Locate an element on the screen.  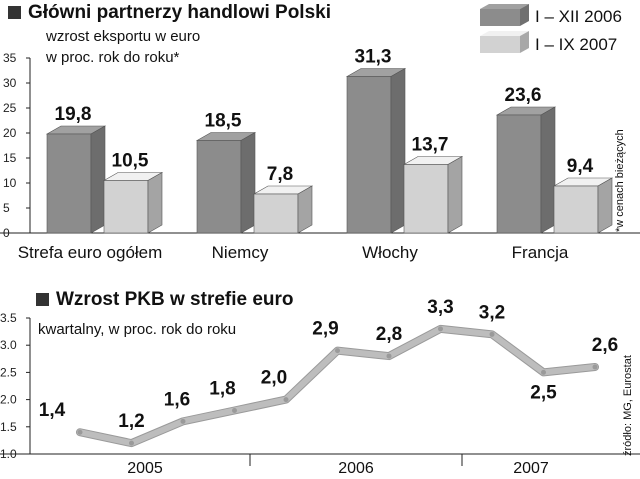
line-value-label: 2,9 is located at coordinates (325, 329).